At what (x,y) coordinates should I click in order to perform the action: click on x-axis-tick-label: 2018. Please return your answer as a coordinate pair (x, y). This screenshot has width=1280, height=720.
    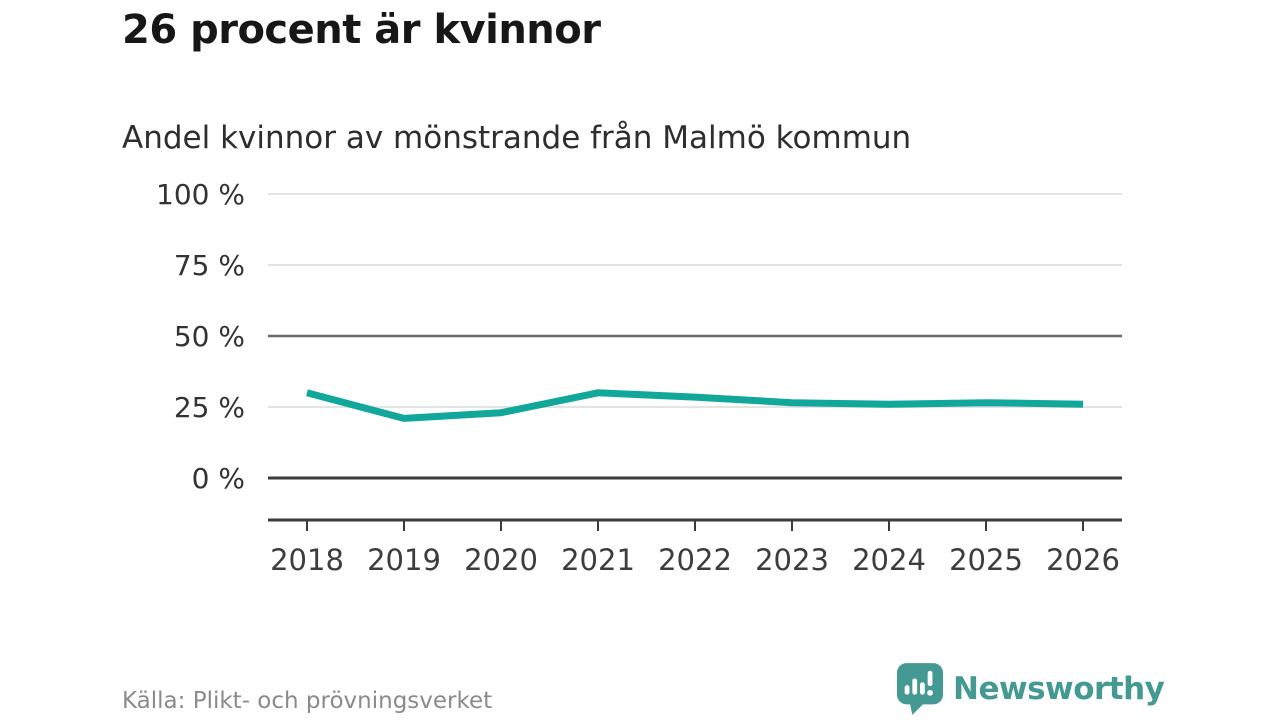
    Looking at the image, I should click on (307, 560).